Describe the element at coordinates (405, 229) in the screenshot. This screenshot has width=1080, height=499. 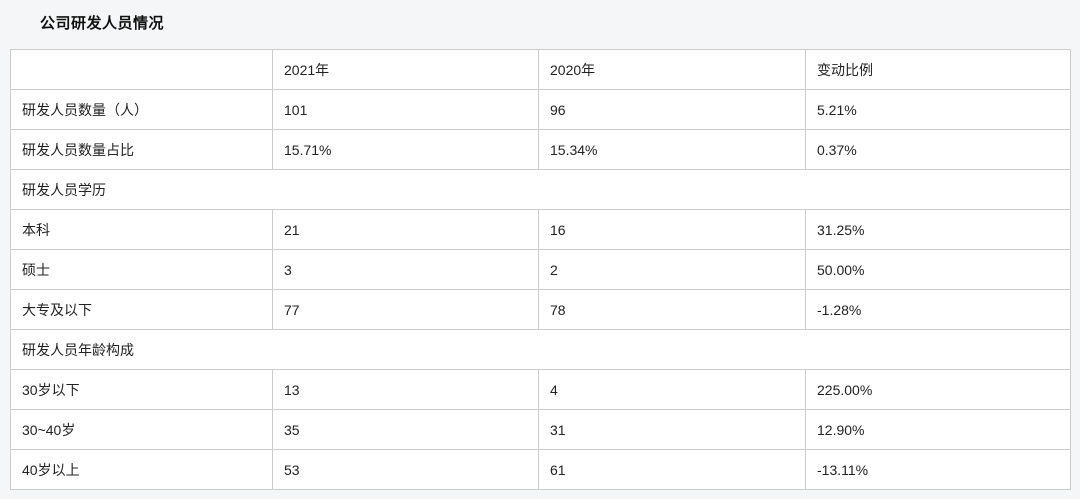
I see `cell-2021: 21` at that location.